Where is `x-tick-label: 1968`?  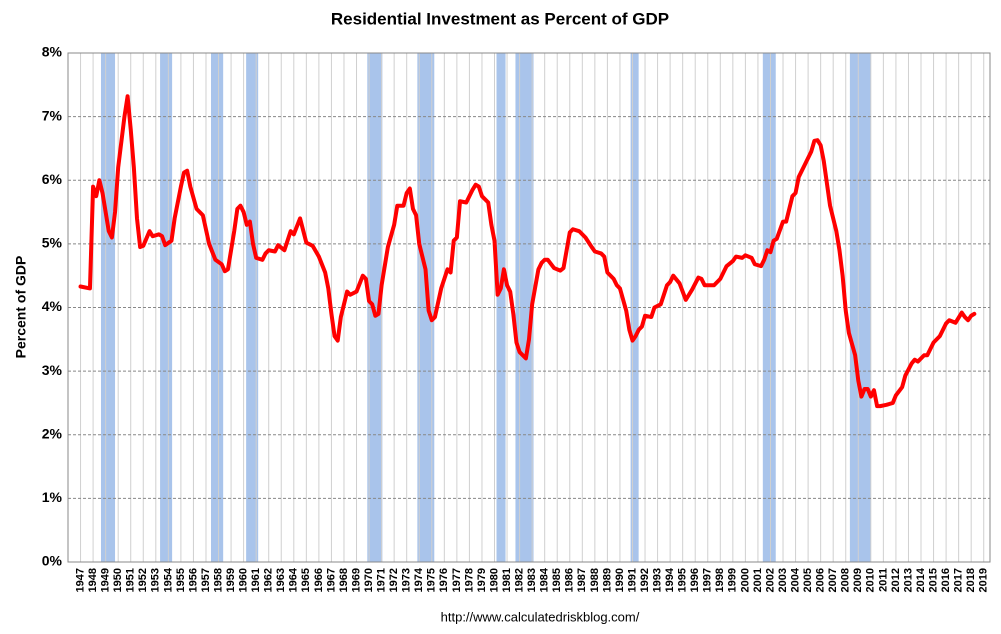
x-tick-label: 1968 is located at coordinates (344, 580).